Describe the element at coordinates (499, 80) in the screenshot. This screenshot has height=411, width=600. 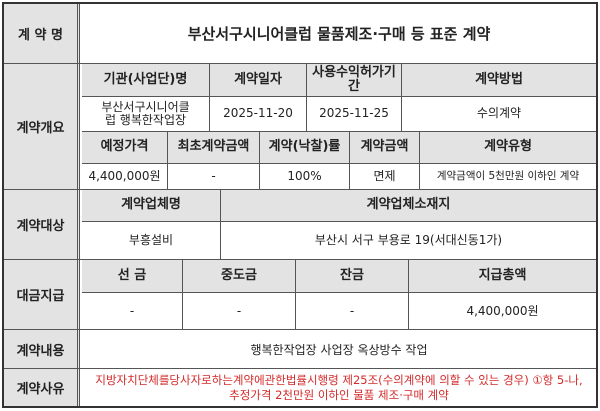
I see `header-method: 계약방법` at that location.